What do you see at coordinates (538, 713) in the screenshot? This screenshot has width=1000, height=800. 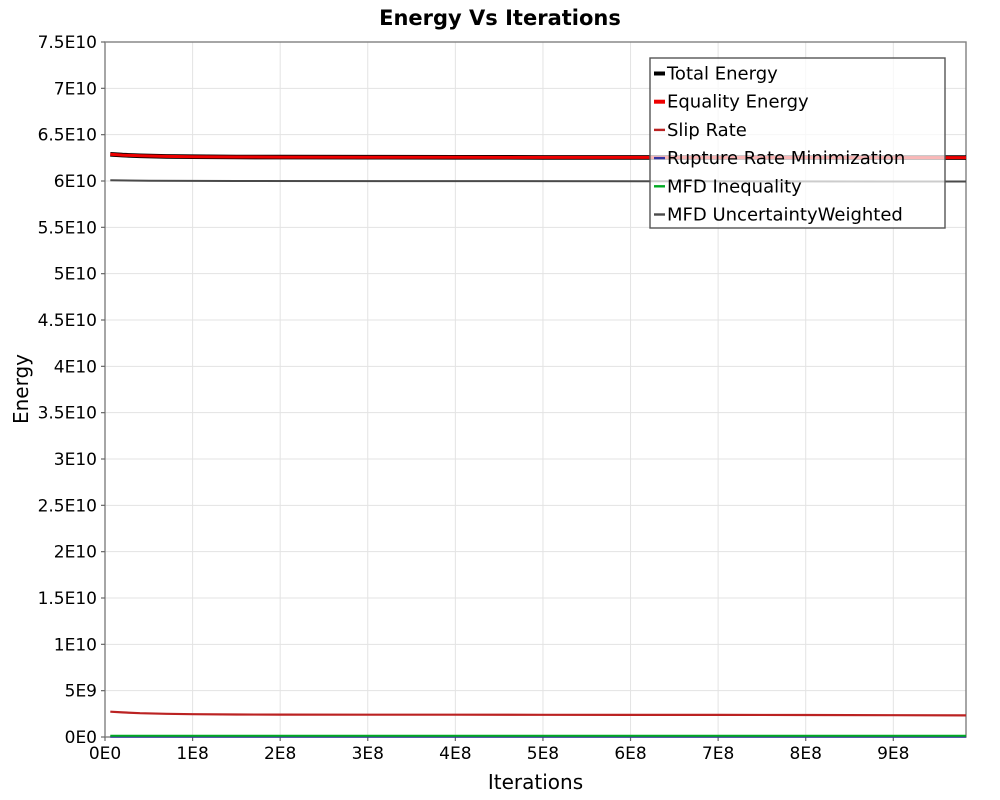 I see `series-line-slip-rate` at bounding box center [538, 713].